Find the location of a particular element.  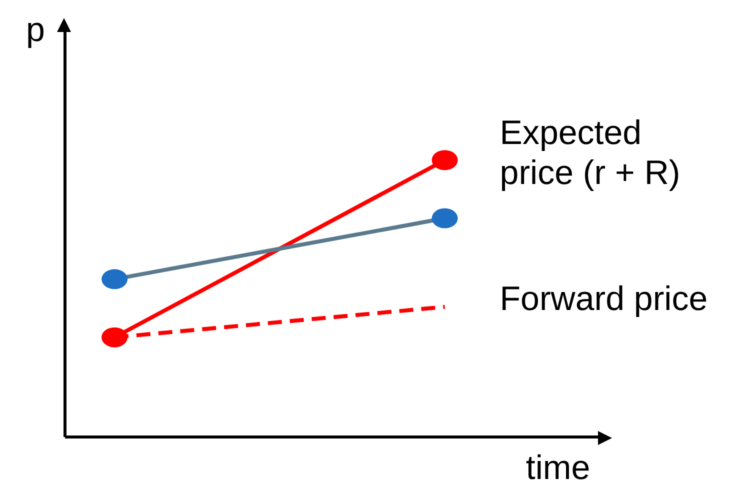

y-axis-title: p is located at coordinates (35, 30).